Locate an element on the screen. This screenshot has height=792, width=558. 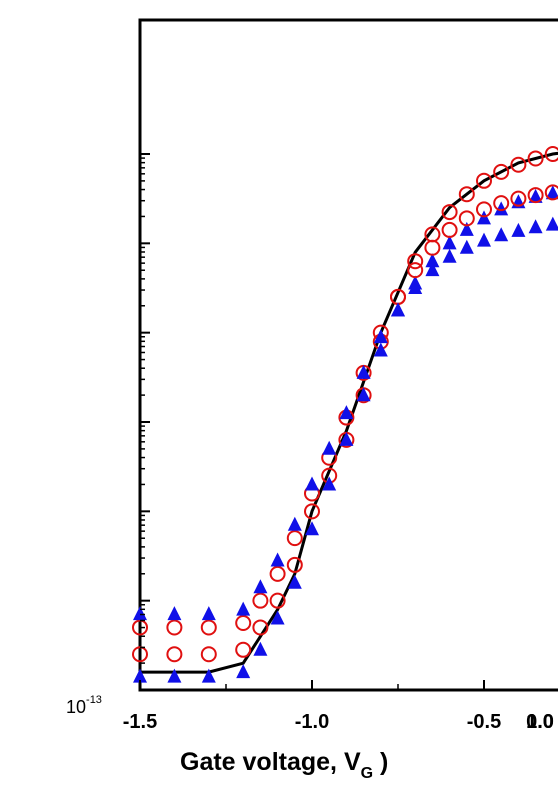
x-tick-label: 1.0 is located at coordinates (540, 722).